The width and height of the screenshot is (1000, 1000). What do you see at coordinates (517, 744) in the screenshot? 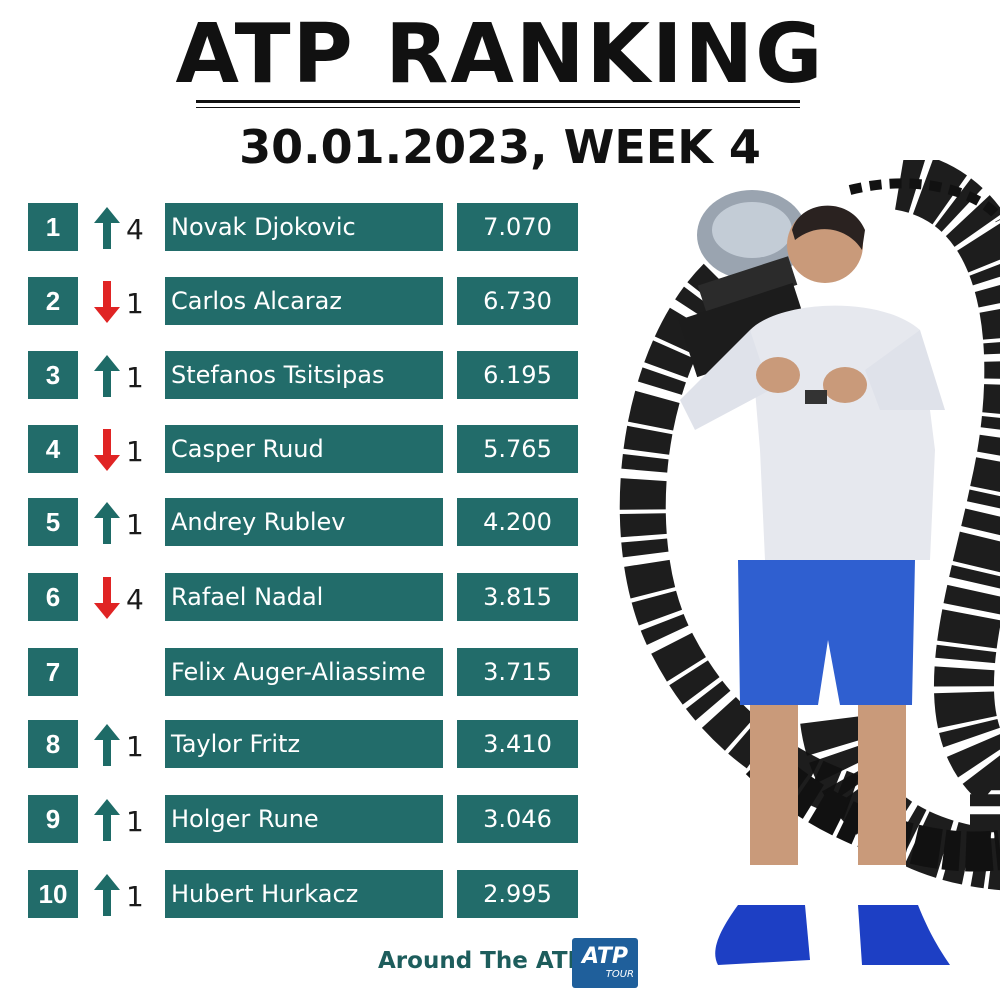
I see `player-points: 3.410` at bounding box center [517, 744].